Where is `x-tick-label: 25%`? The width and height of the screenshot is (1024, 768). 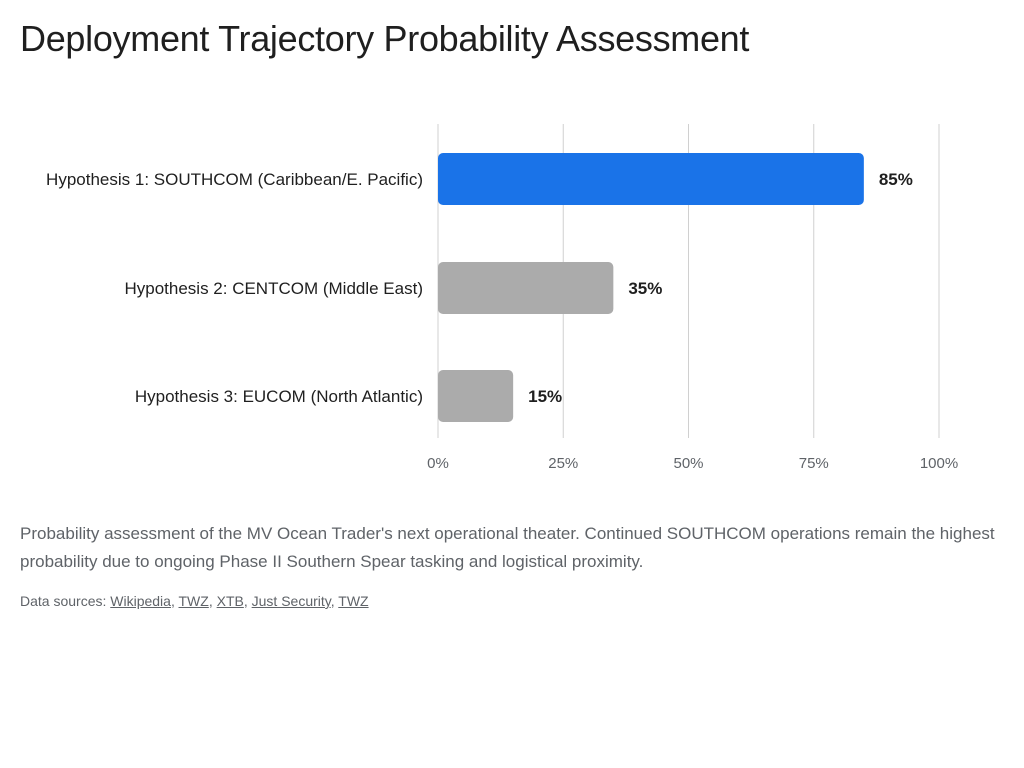
x-tick-label: 25% is located at coordinates (563, 463).